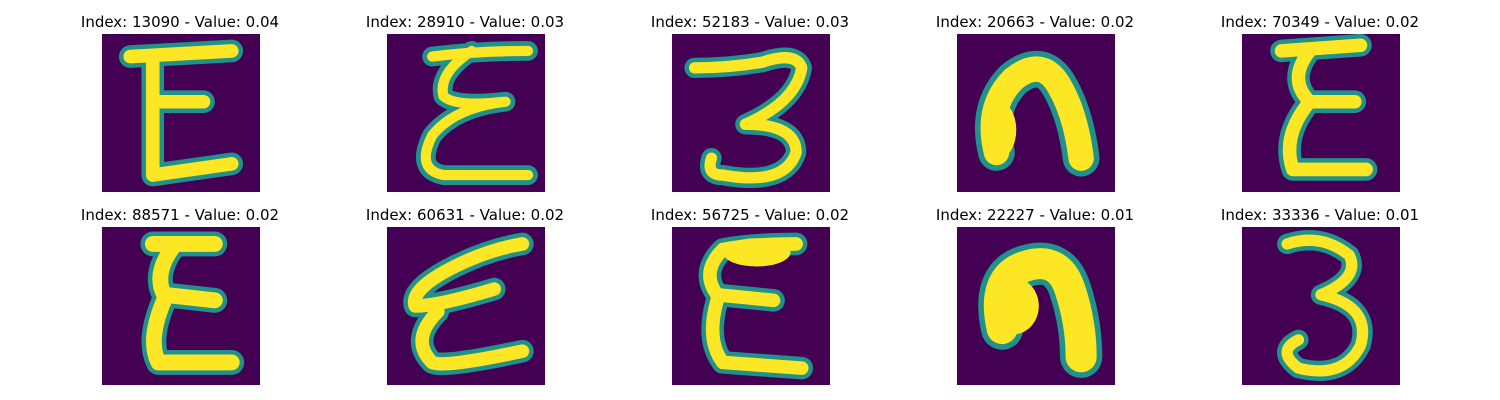 This screenshot has height=400, width=1500. I want to click on panel-title: Index: 88571 - Value: 0.02, so click(180, 215).